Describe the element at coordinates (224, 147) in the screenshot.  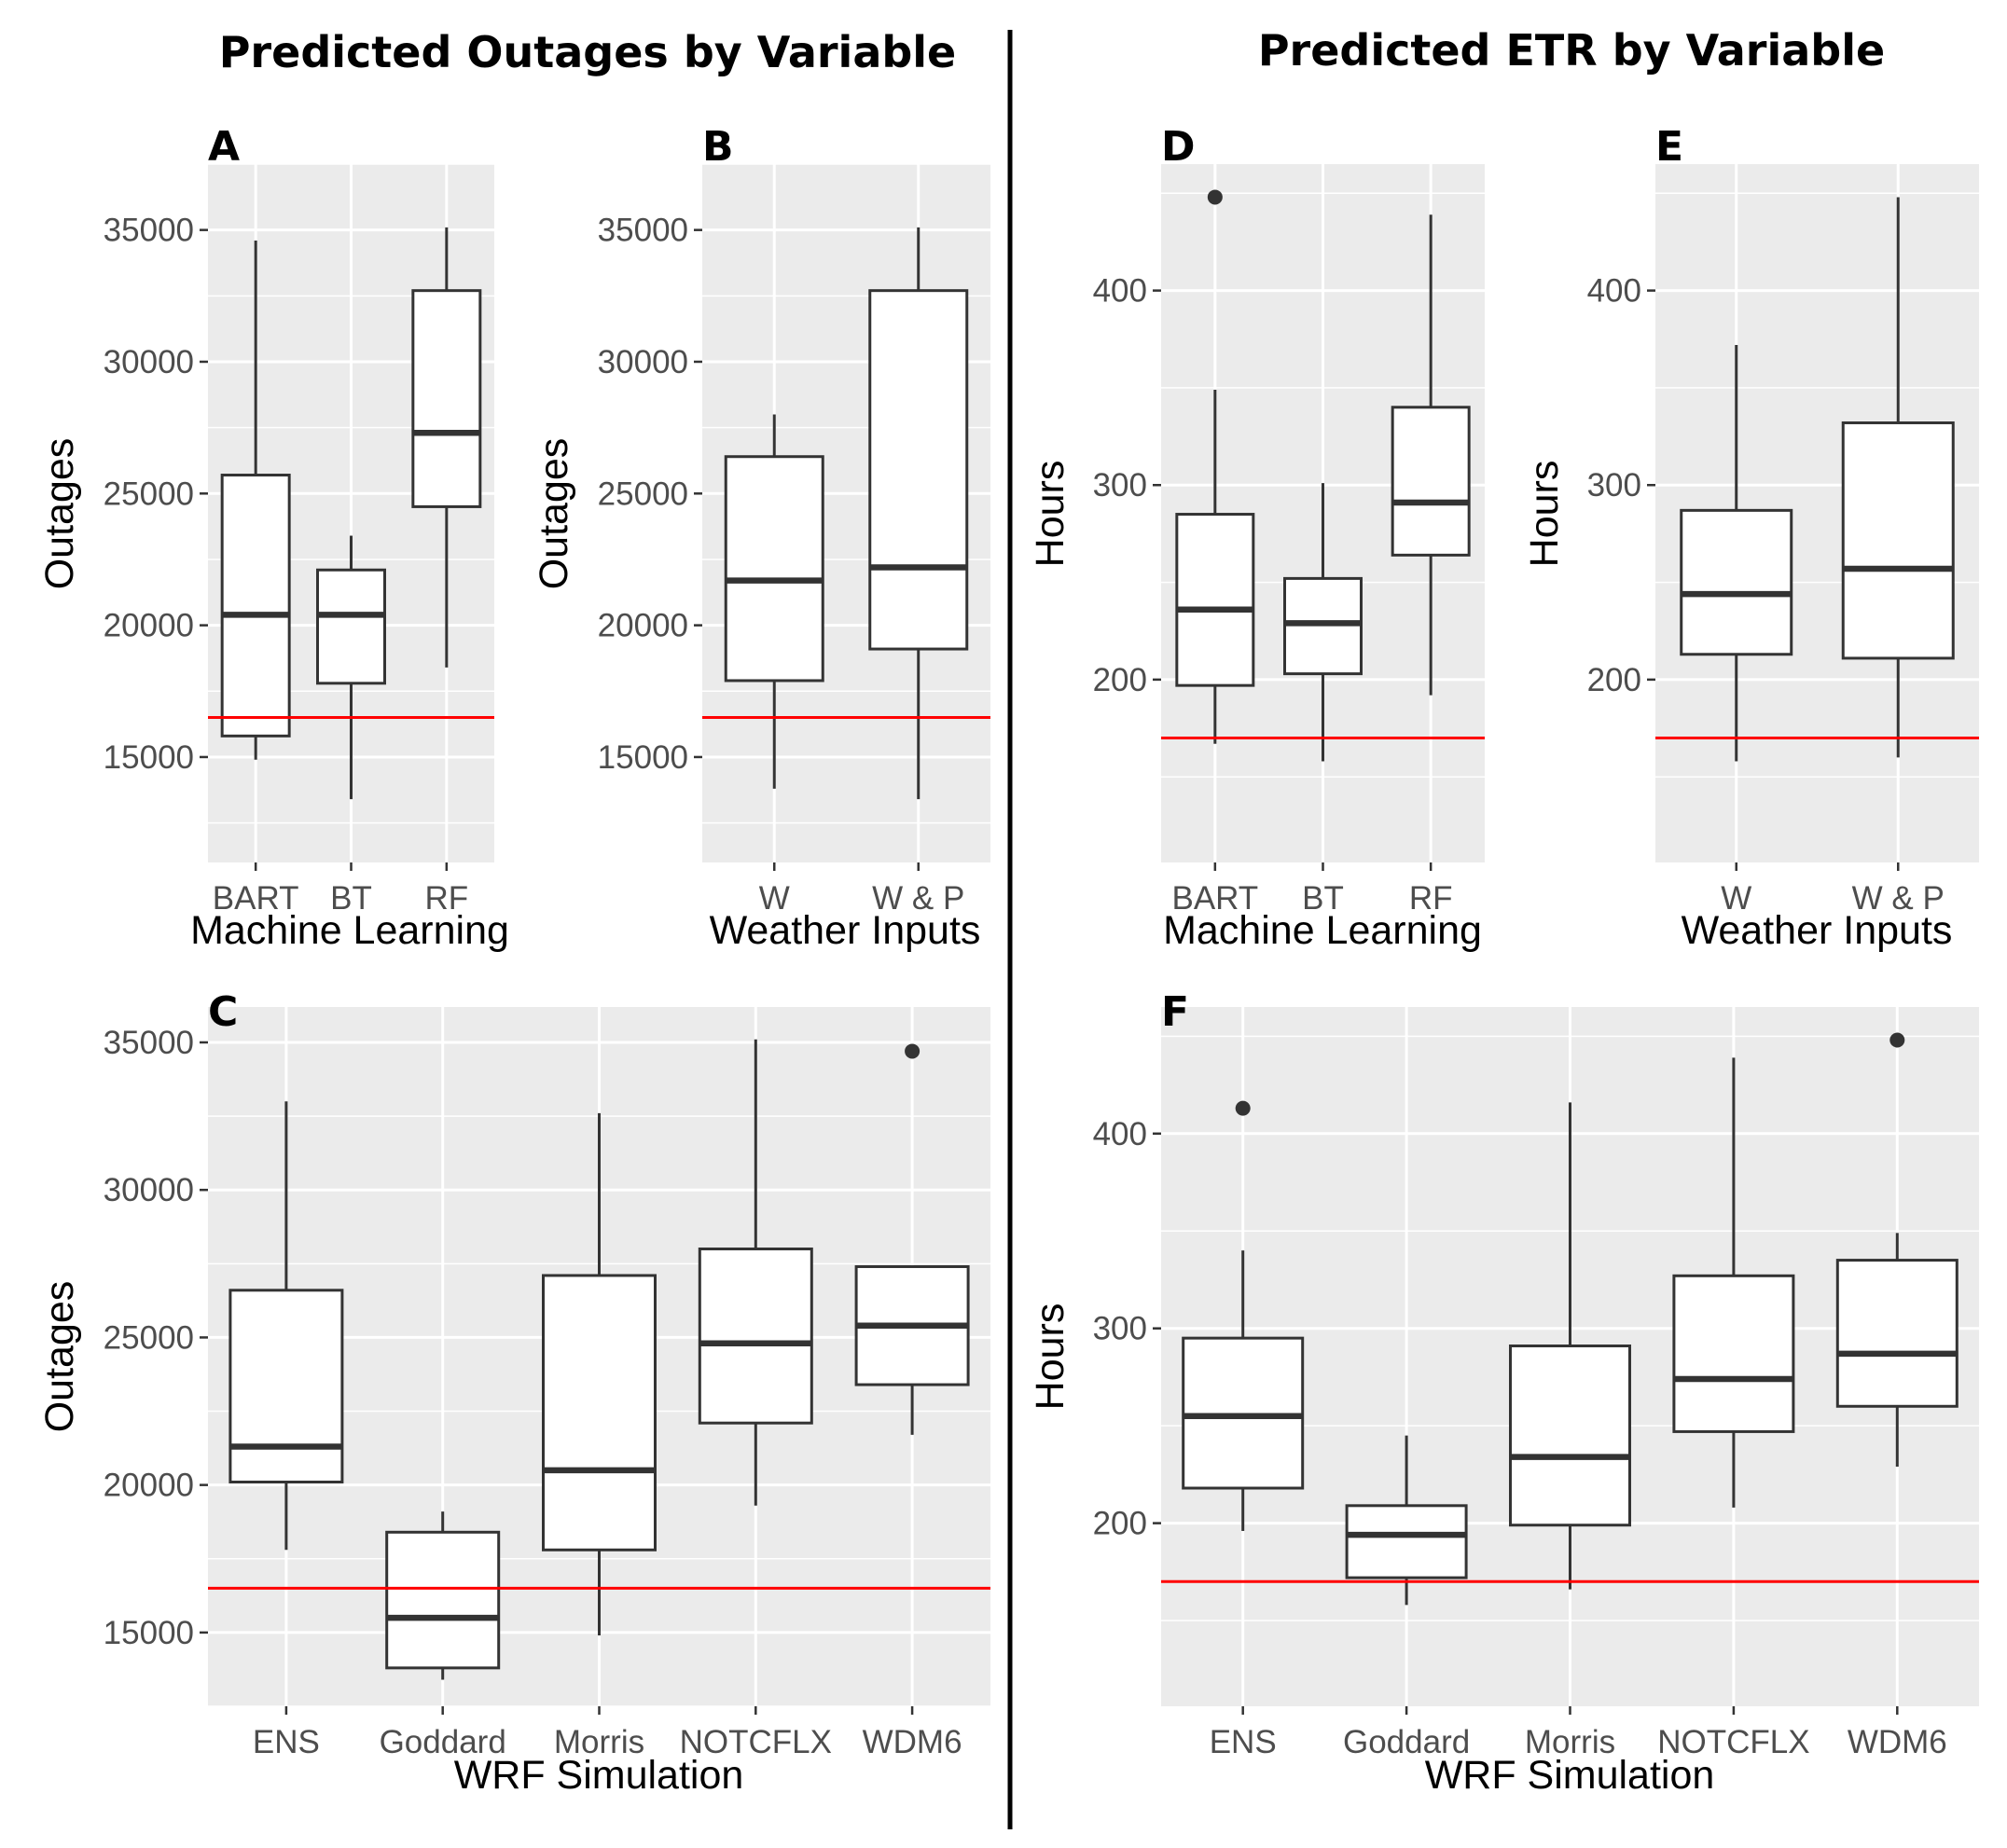
I see `panel-letter: A` at that location.